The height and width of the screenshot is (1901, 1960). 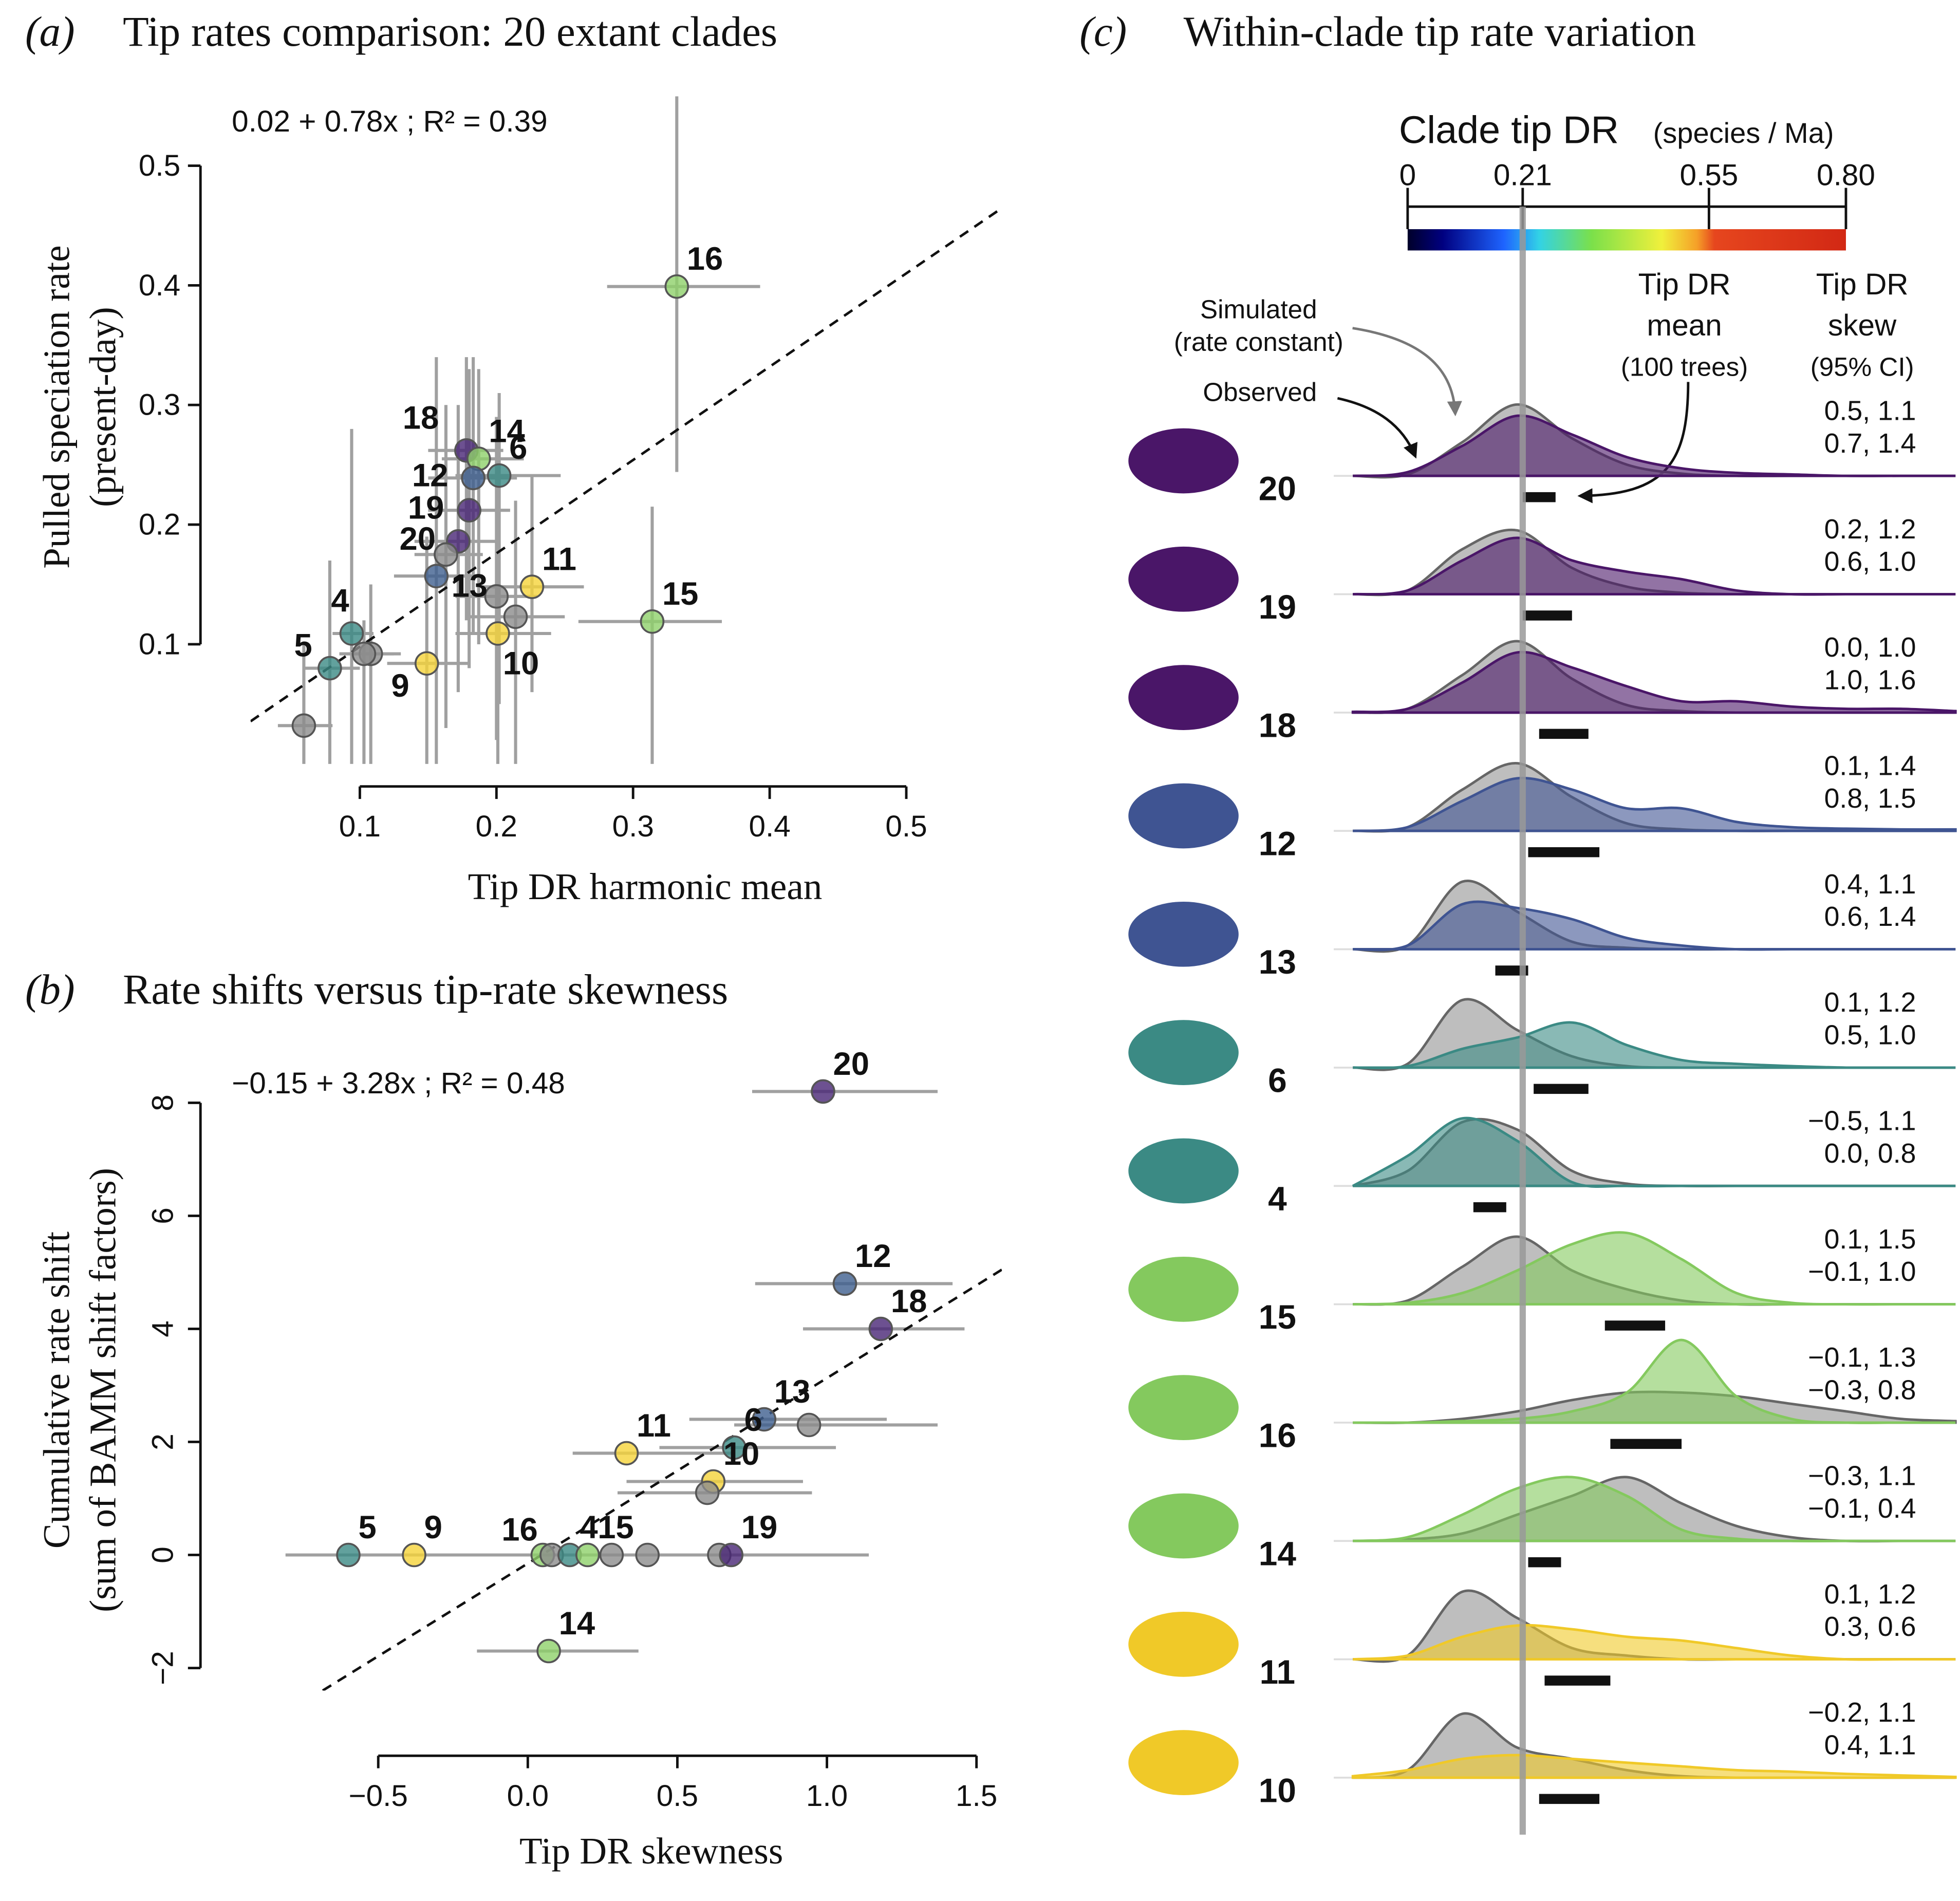 What do you see at coordinates (1260, 391) in the screenshot?
I see `annotation: Observed` at bounding box center [1260, 391].